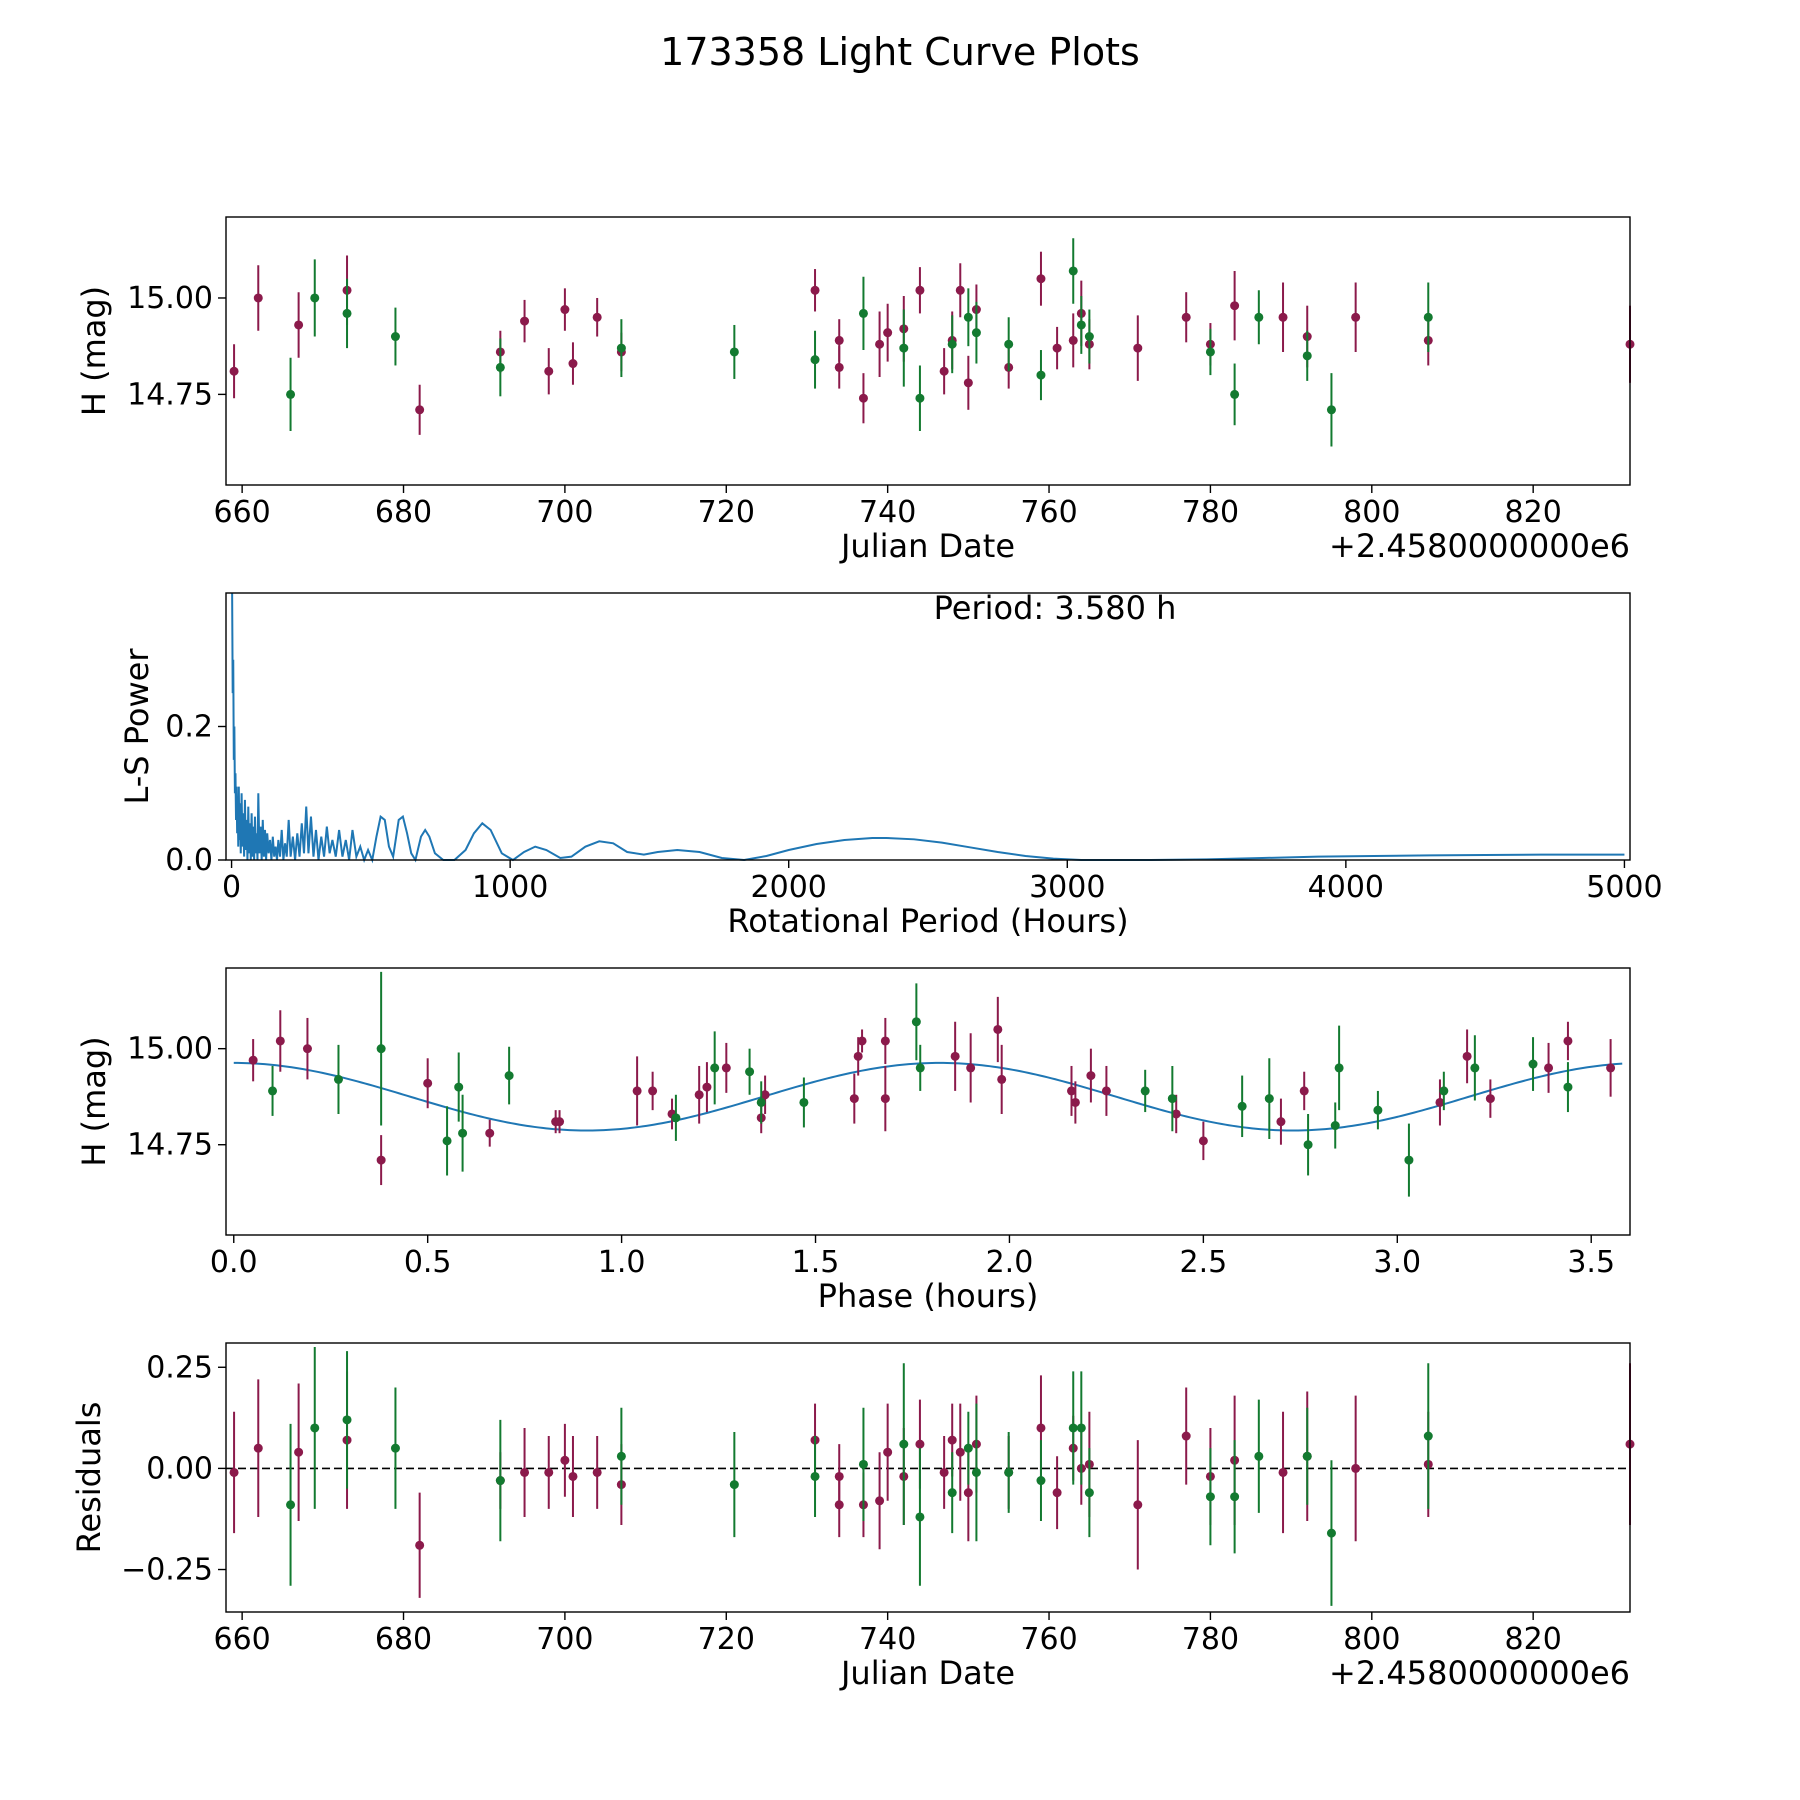  What do you see at coordinates (189, 727) in the screenshot?
I see `y-tick-label: 0.2` at bounding box center [189, 727].